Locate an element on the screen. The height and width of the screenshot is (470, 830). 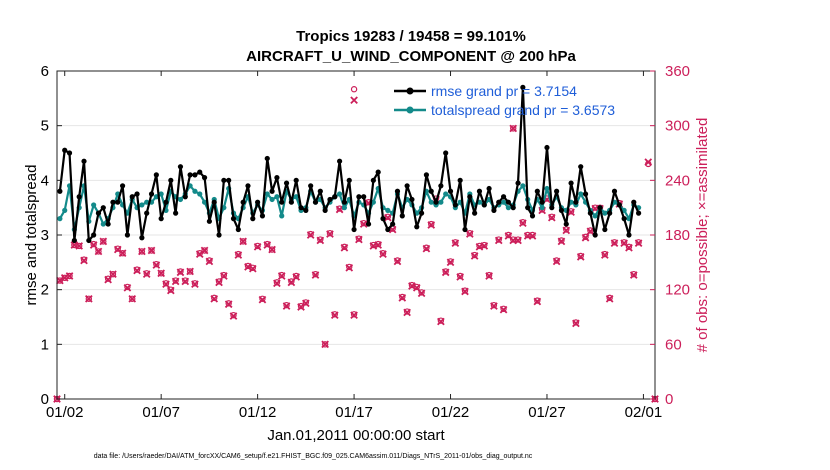
x-tick-label: 01/12 is located at coordinates (258, 412).